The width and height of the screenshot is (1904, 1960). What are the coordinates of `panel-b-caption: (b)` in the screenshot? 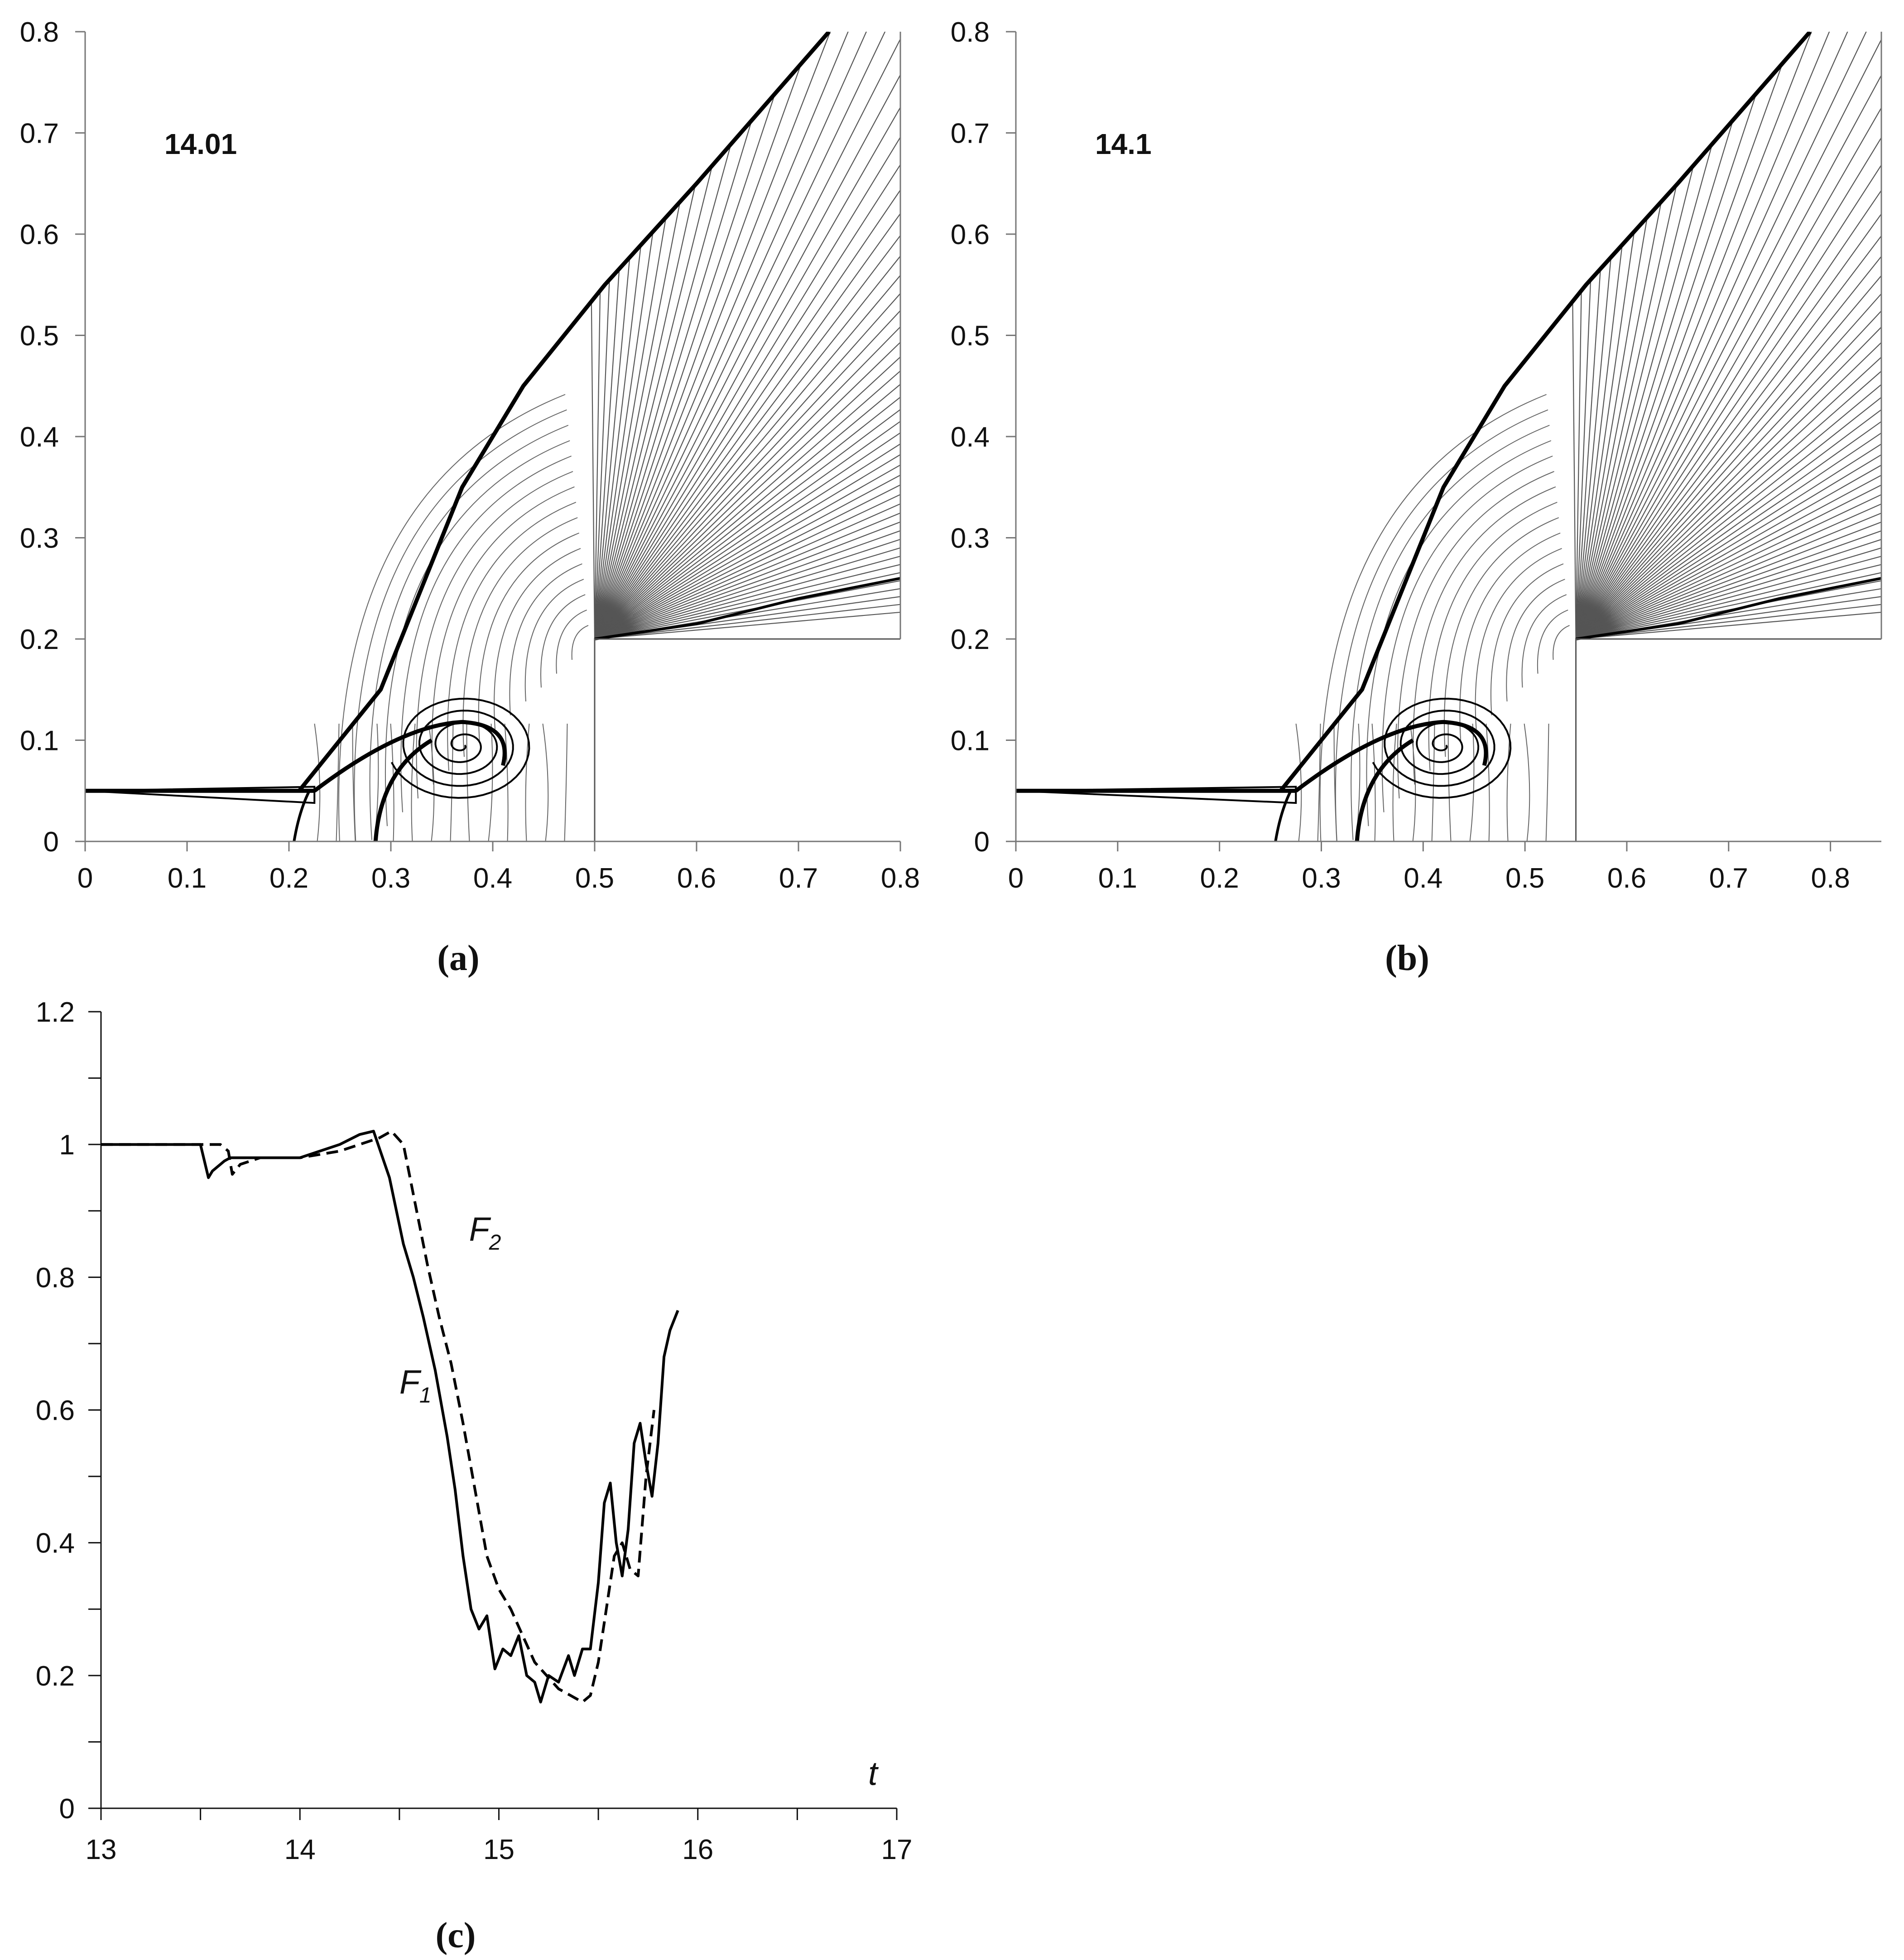 It's located at (1407, 958).